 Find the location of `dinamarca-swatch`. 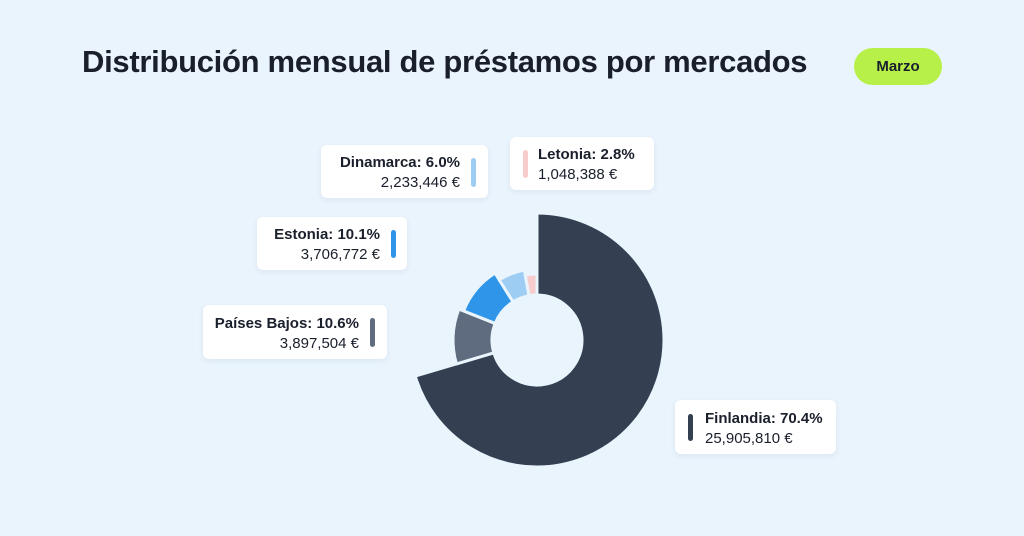

dinamarca-swatch is located at coordinates (473, 172).